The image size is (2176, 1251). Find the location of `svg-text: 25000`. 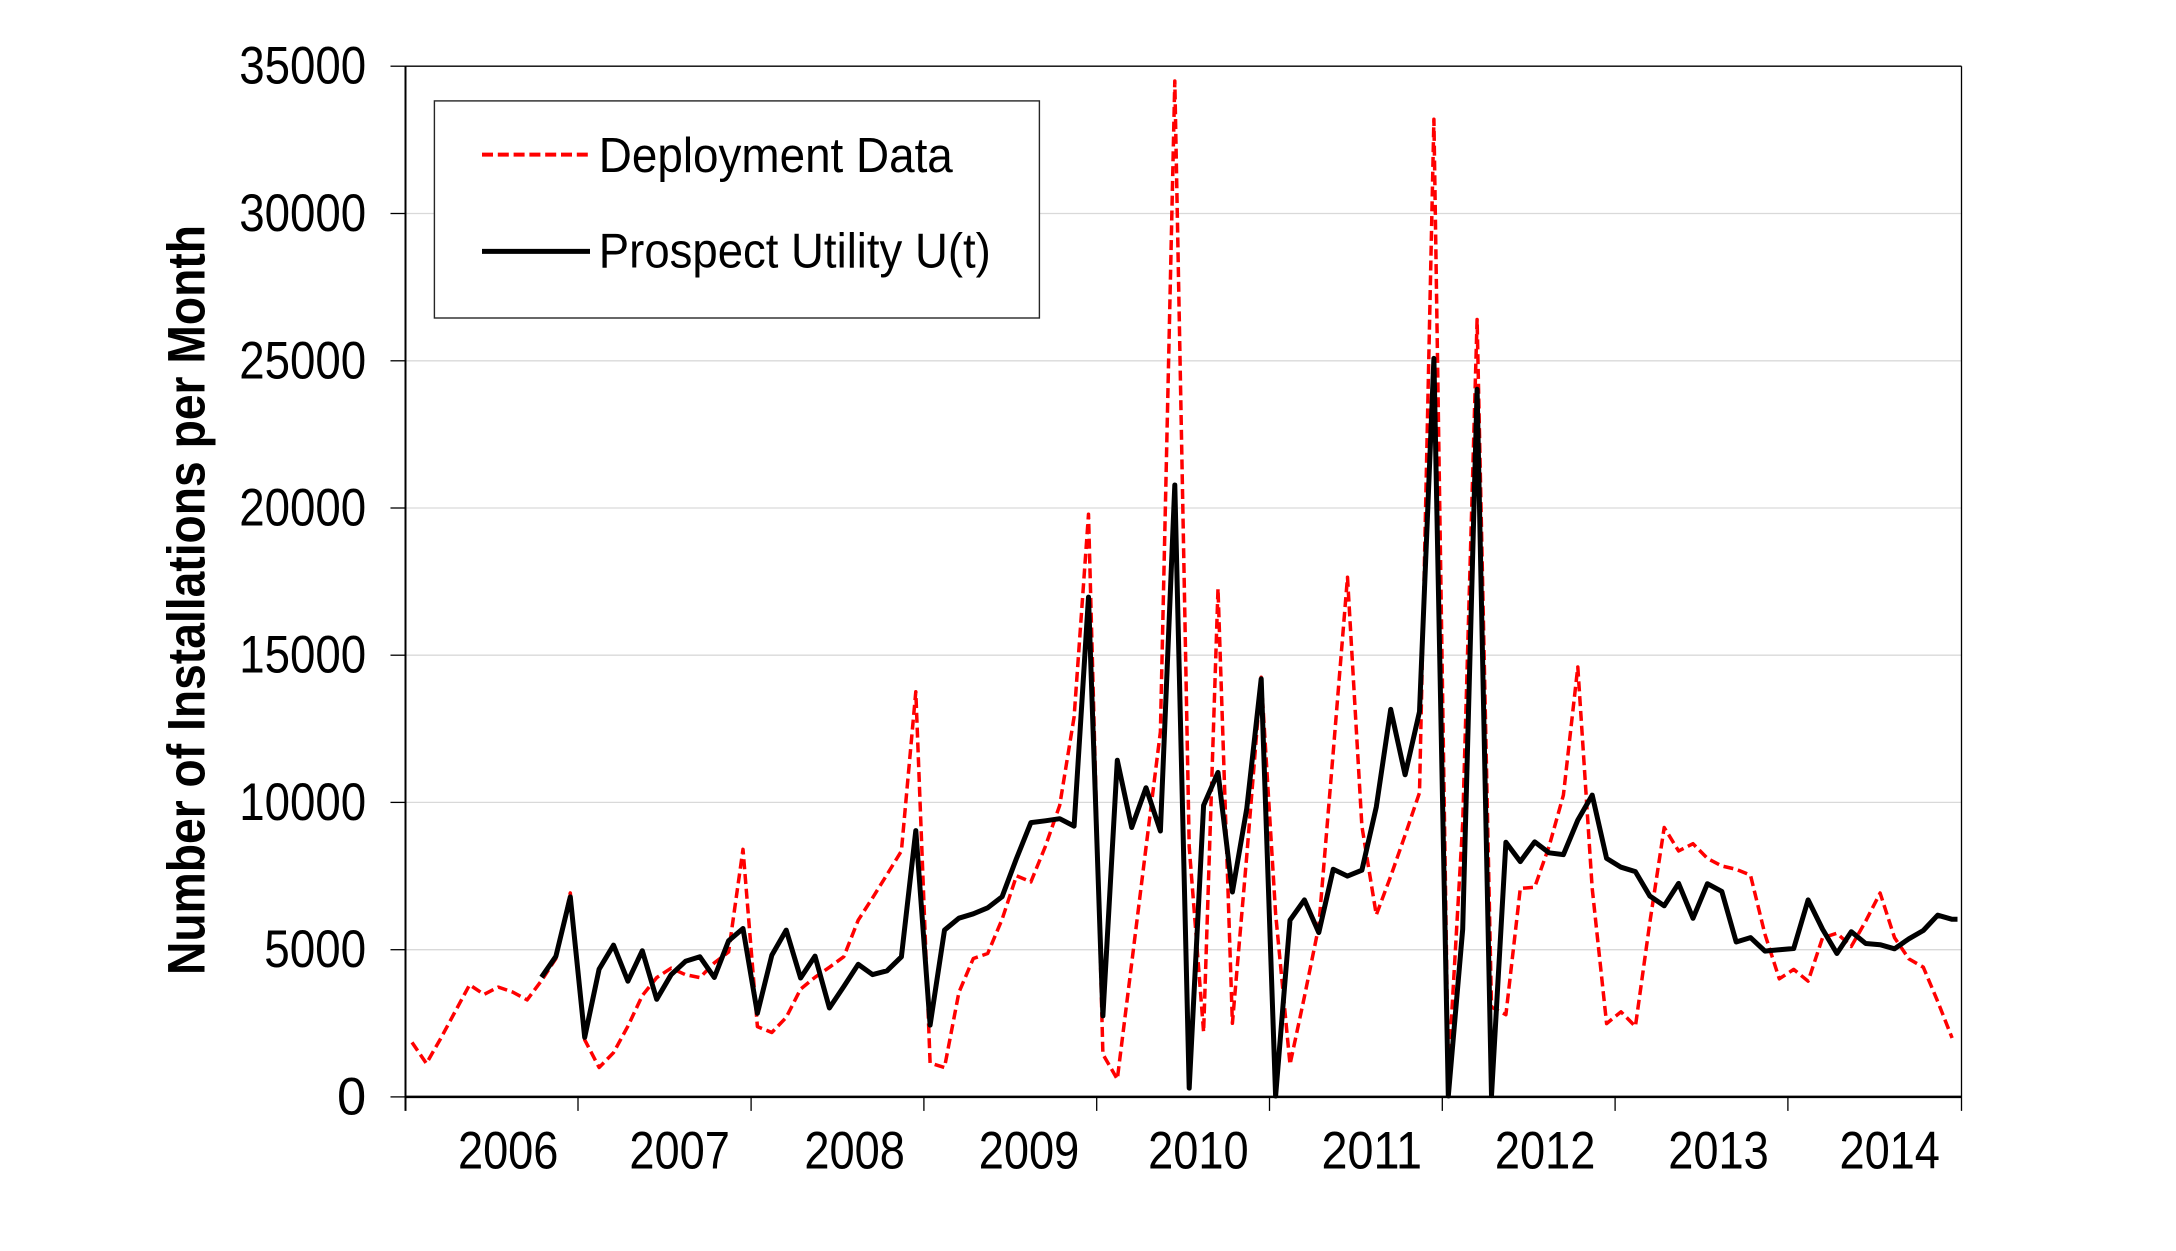

svg-text: 25000 is located at coordinates (302, 360).